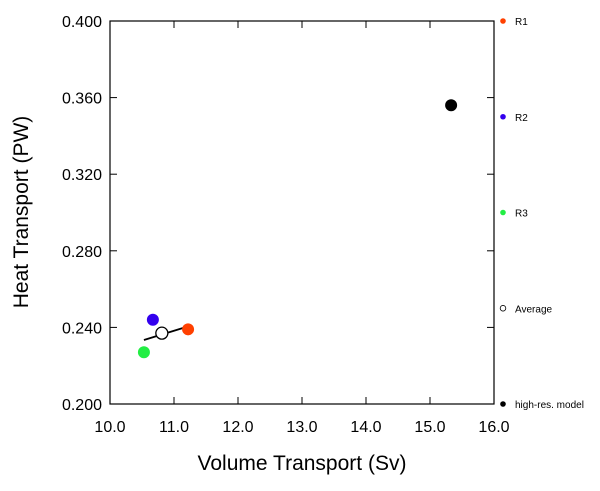 Image resolution: width=600 pixels, height=491 pixels. I want to click on y-tick-label: 0.400, so click(82, 22).